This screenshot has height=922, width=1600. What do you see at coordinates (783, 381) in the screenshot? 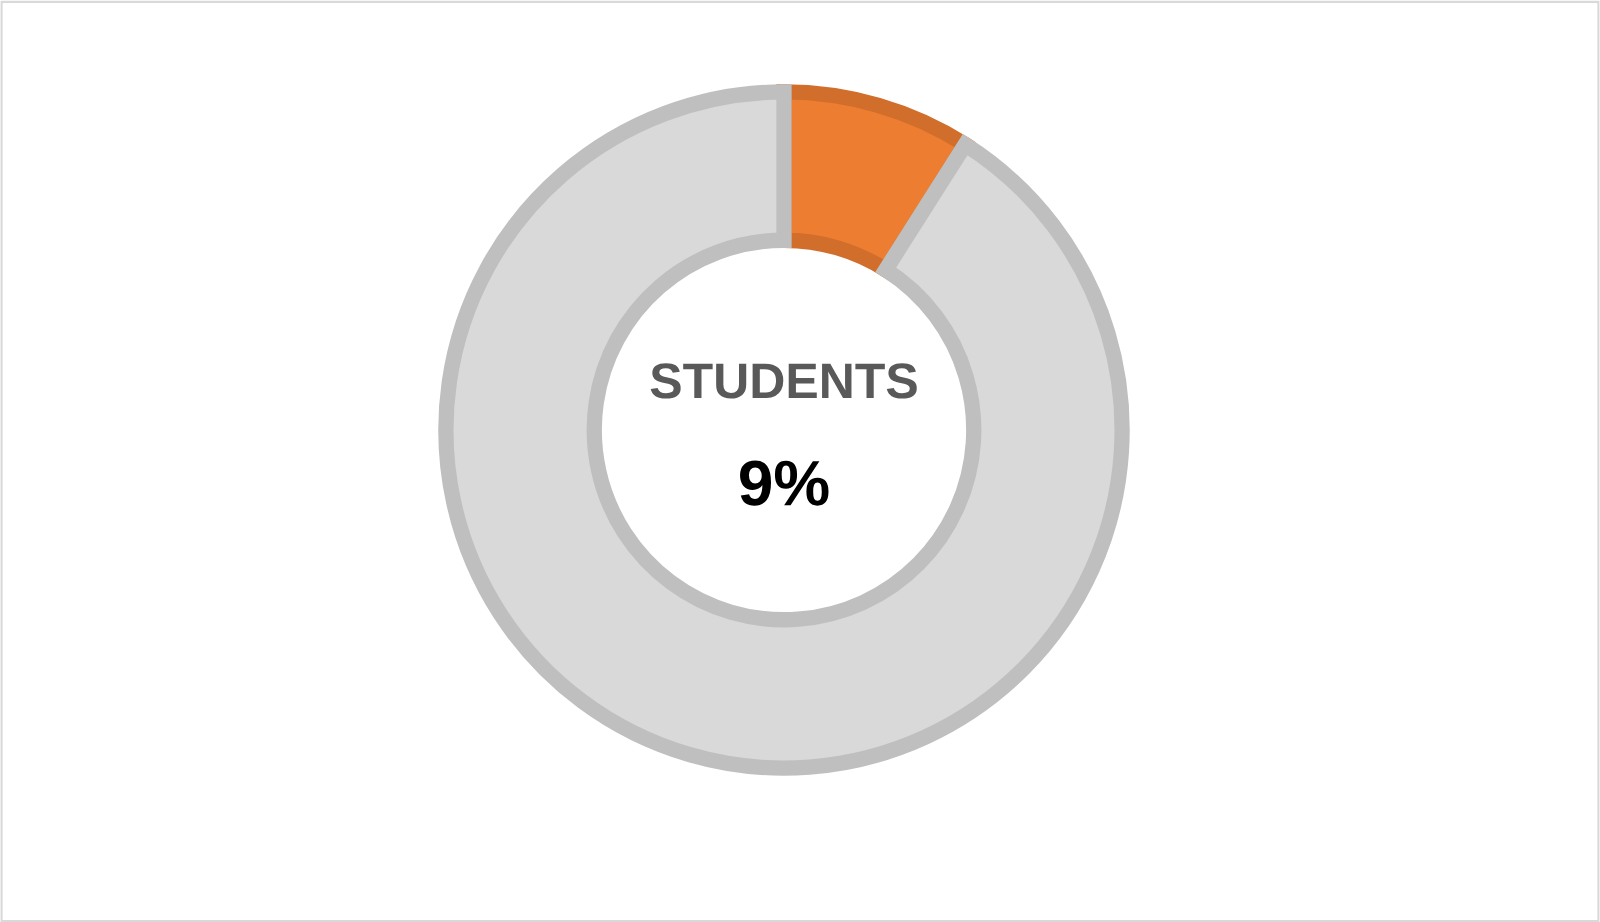
I see `text: STUDENTS` at bounding box center [783, 381].